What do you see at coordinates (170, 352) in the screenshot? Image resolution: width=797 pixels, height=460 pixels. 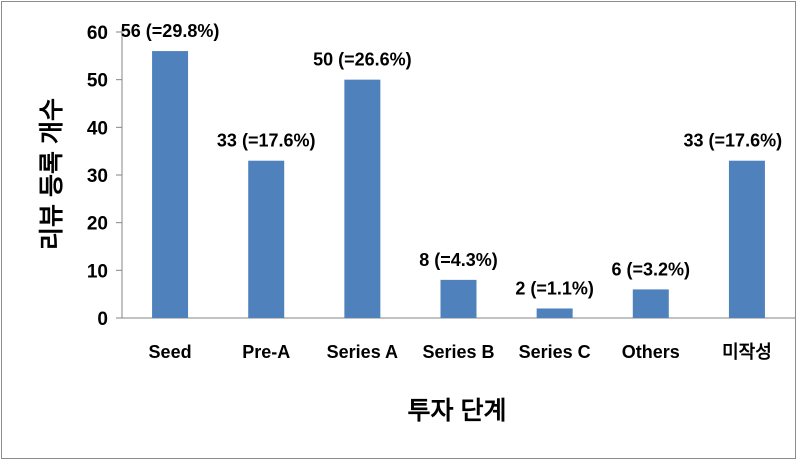 I see `category-label: Seed` at bounding box center [170, 352].